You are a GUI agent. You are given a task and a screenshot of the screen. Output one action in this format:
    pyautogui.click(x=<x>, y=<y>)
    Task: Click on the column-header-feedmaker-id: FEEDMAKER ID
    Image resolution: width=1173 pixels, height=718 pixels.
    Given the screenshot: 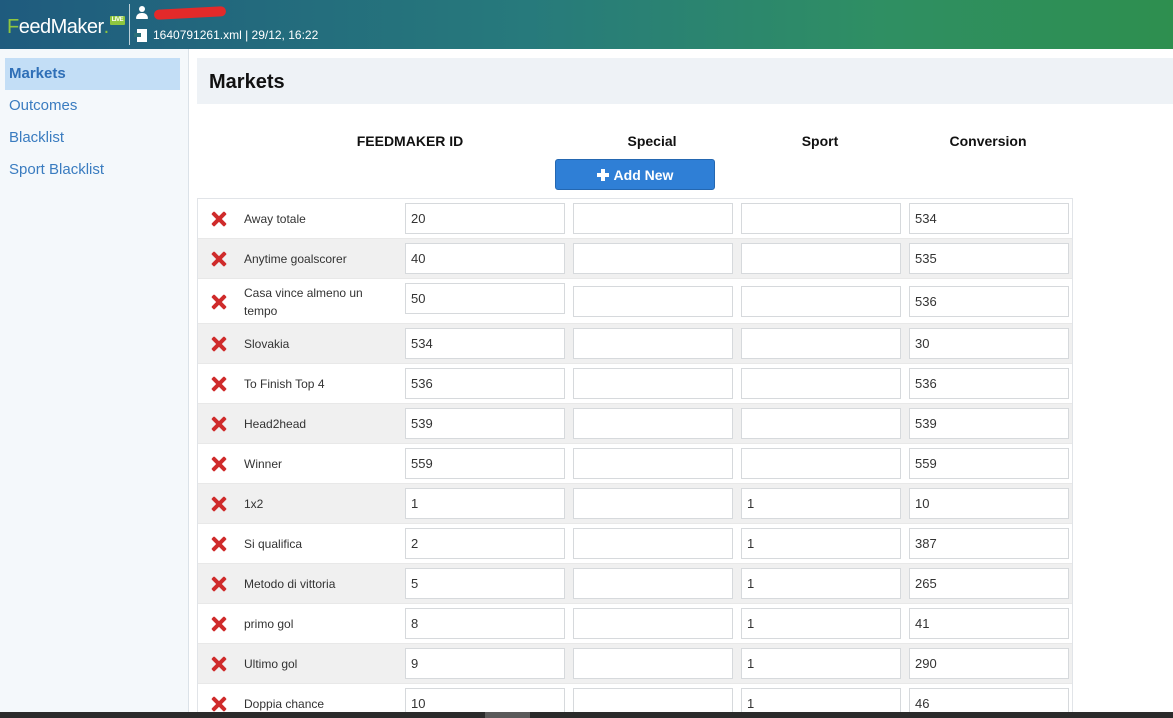 What is the action you would take?
    pyautogui.click(x=410, y=141)
    